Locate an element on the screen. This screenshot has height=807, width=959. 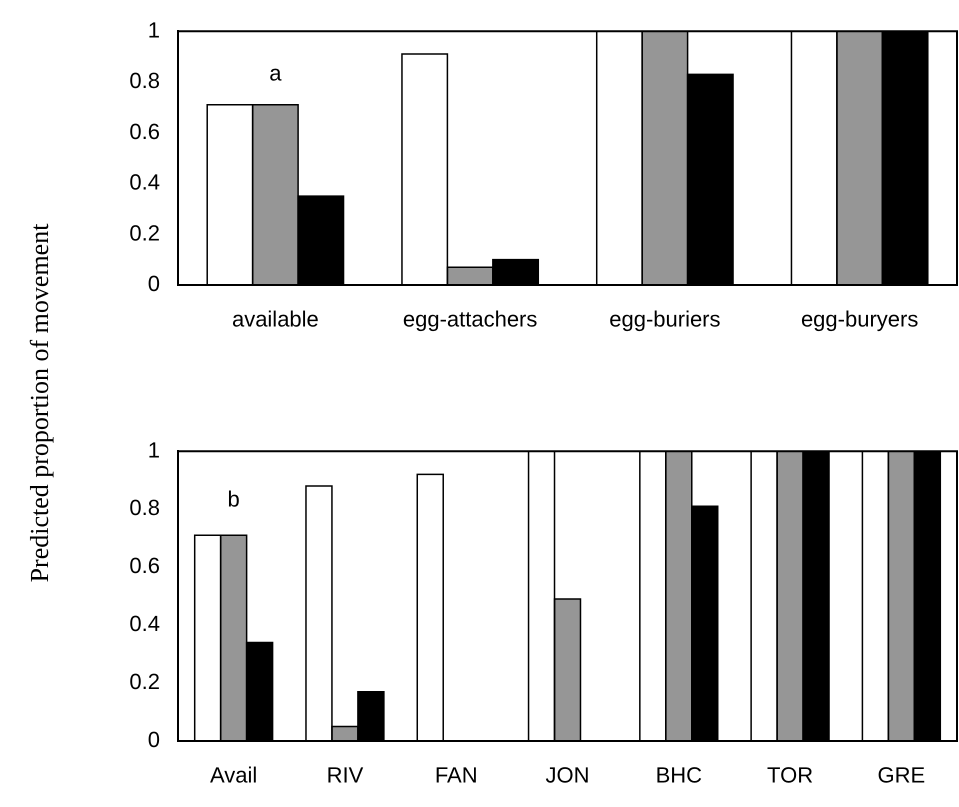
x-tick-label: JON is located at coordinates (568, 775).